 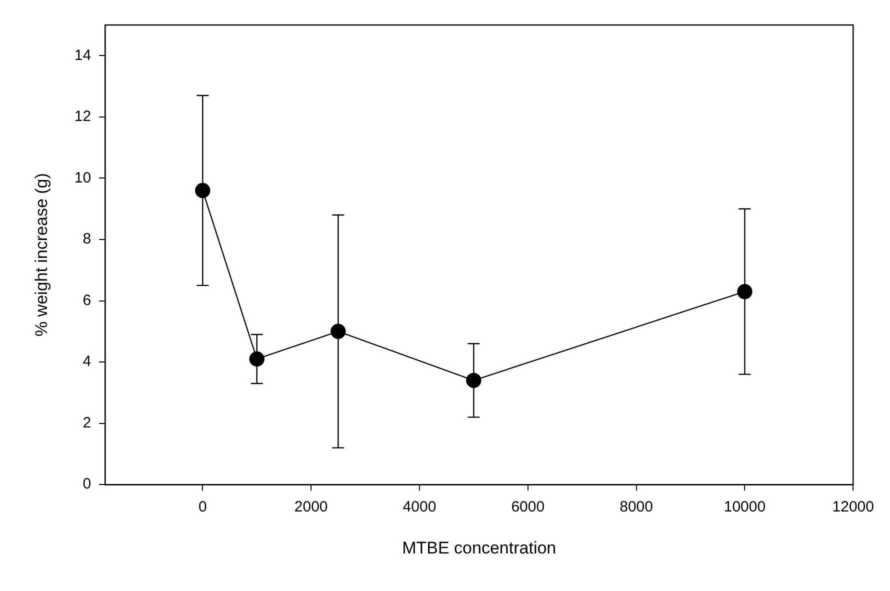 What do you see at coordinates (87, 484) in the screenshot?
I see `y-tick-label: 0` at bounding box center [87, 484].